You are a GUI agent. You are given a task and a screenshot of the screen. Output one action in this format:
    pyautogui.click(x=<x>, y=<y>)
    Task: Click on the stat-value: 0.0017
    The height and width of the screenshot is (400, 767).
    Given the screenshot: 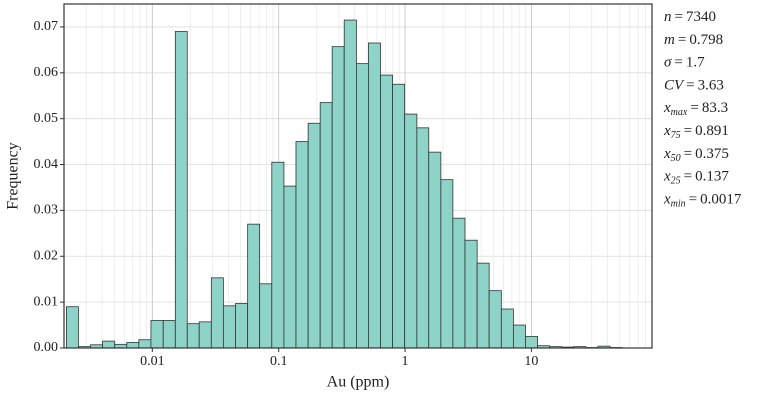 What is the action you would take?
    pyautogui.click(x=721, y=200)
    